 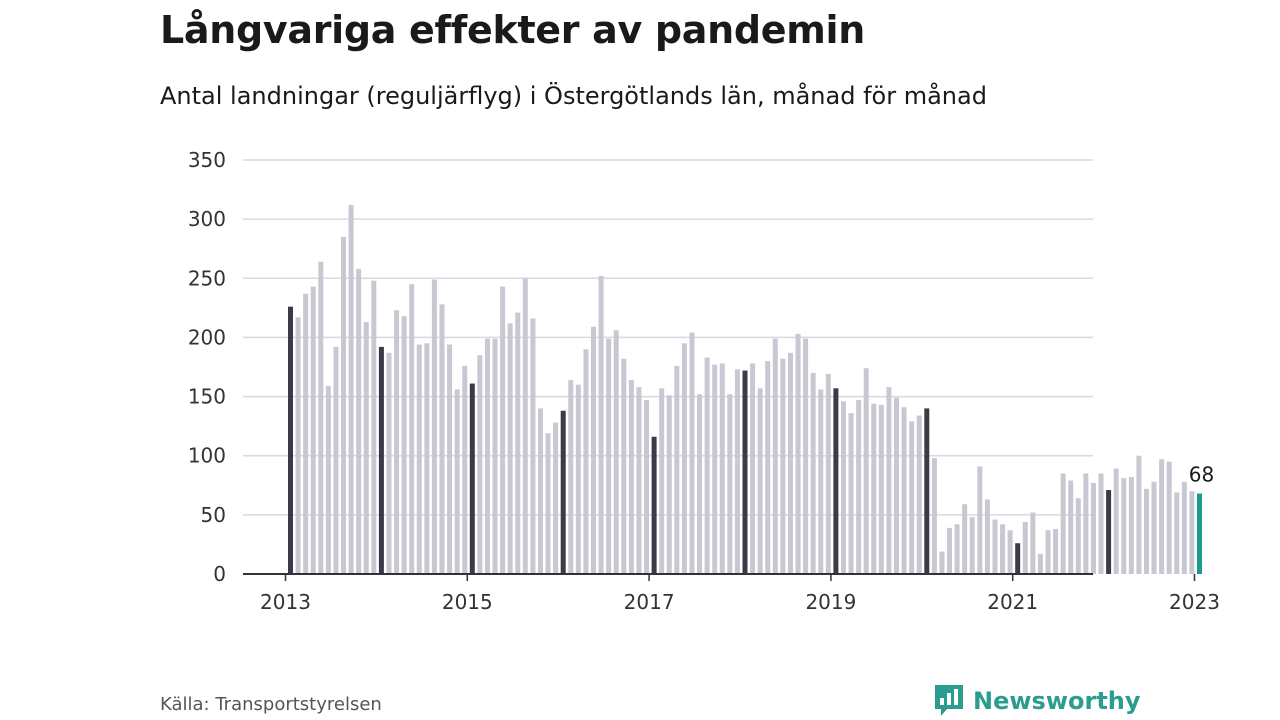 What do you see at coordinates (1012, 602) in the screenshot?
I see `x-tick-label: 2021` at bounding box center [1012, 602].